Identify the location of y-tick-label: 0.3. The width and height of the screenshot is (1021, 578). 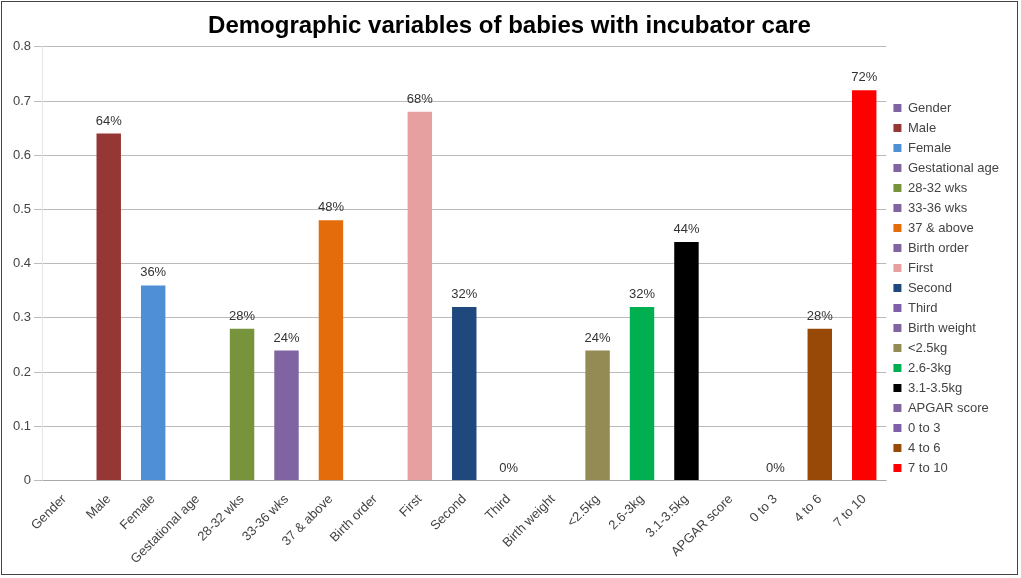
(22, 317).